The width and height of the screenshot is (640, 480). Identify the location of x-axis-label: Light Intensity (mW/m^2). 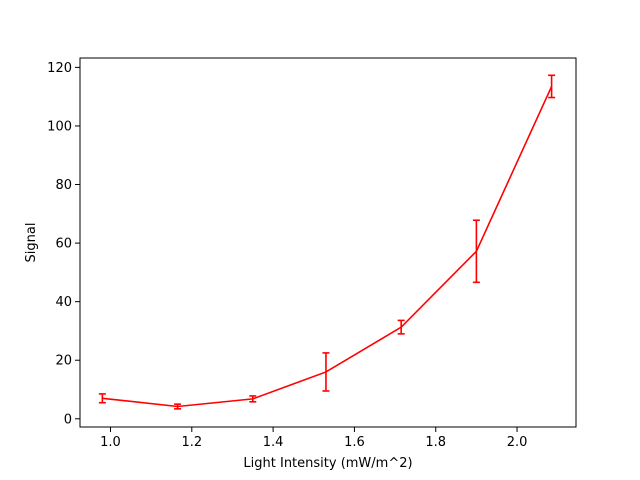
(327, 463).